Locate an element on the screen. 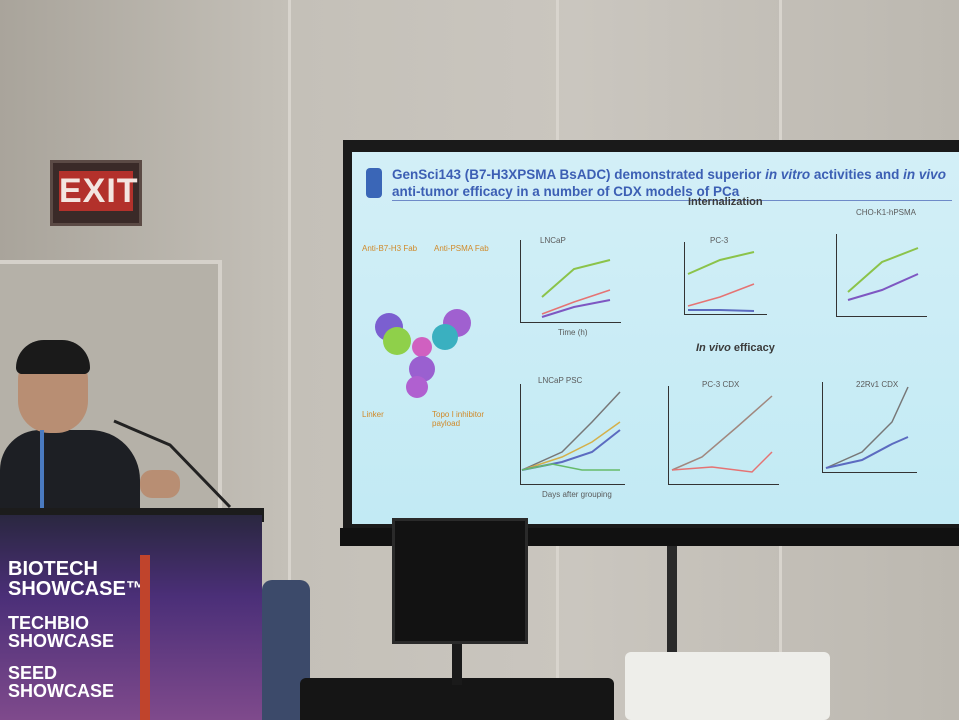 This screenshot has height=720, width=959. podium-text: SEED is located at coordinates (33, 673).